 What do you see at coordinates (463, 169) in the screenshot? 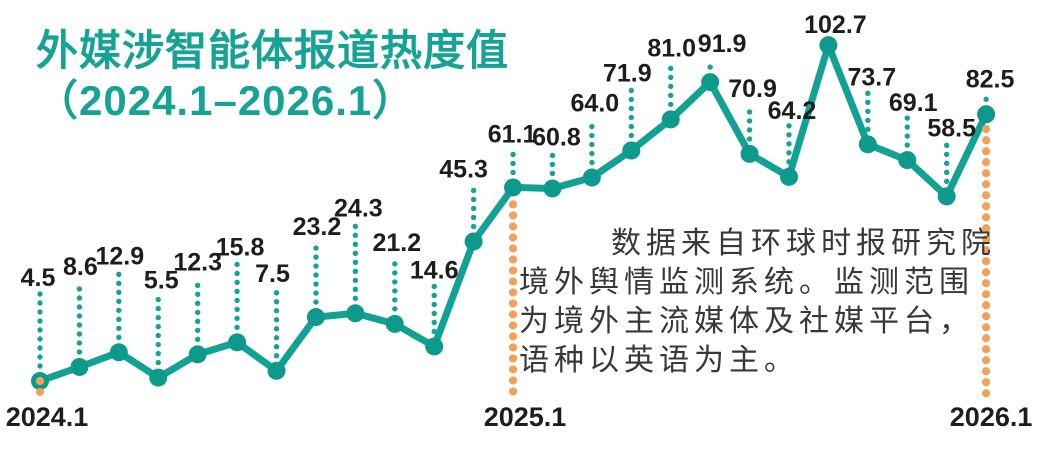
I see `value-label: 45.3` at bounding box center [463, 169].